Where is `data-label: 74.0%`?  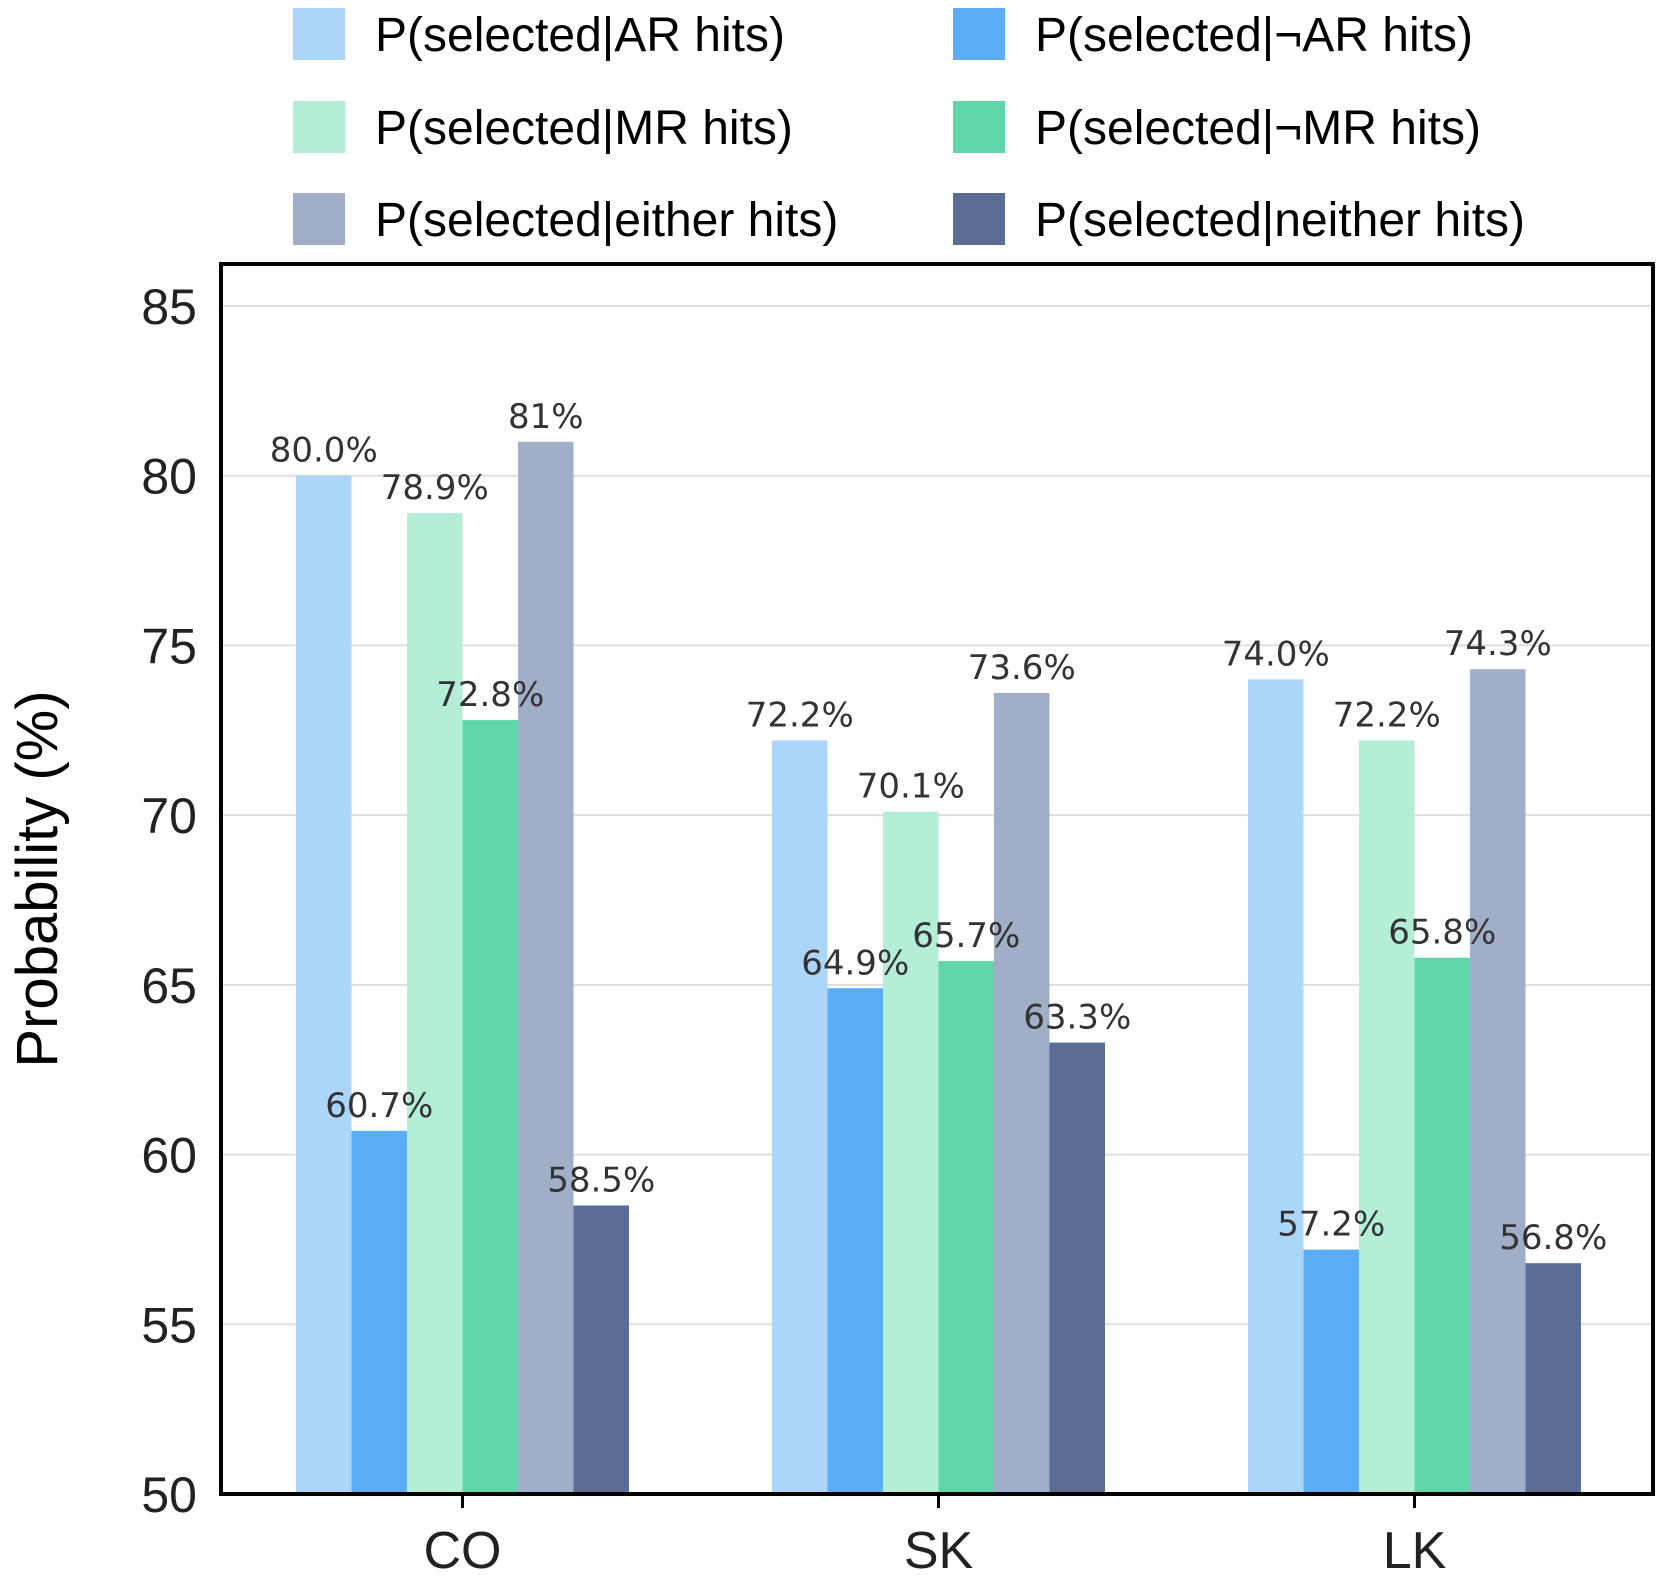 data-label: 74.0% is located at coordinates (1276, 654).